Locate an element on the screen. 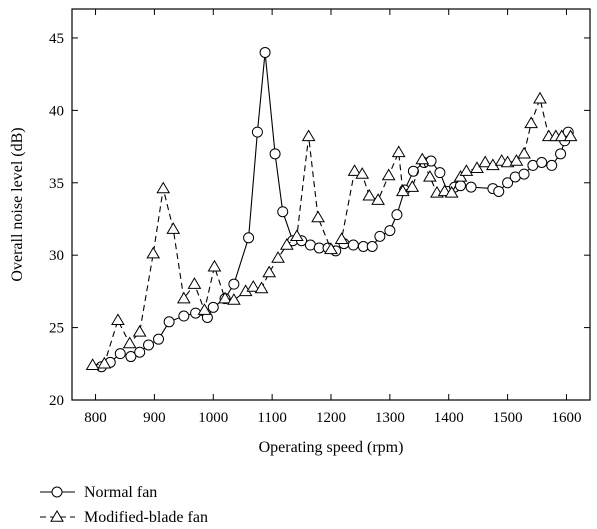  x-tick-label: 1600 is located at coordinates (566, 418).